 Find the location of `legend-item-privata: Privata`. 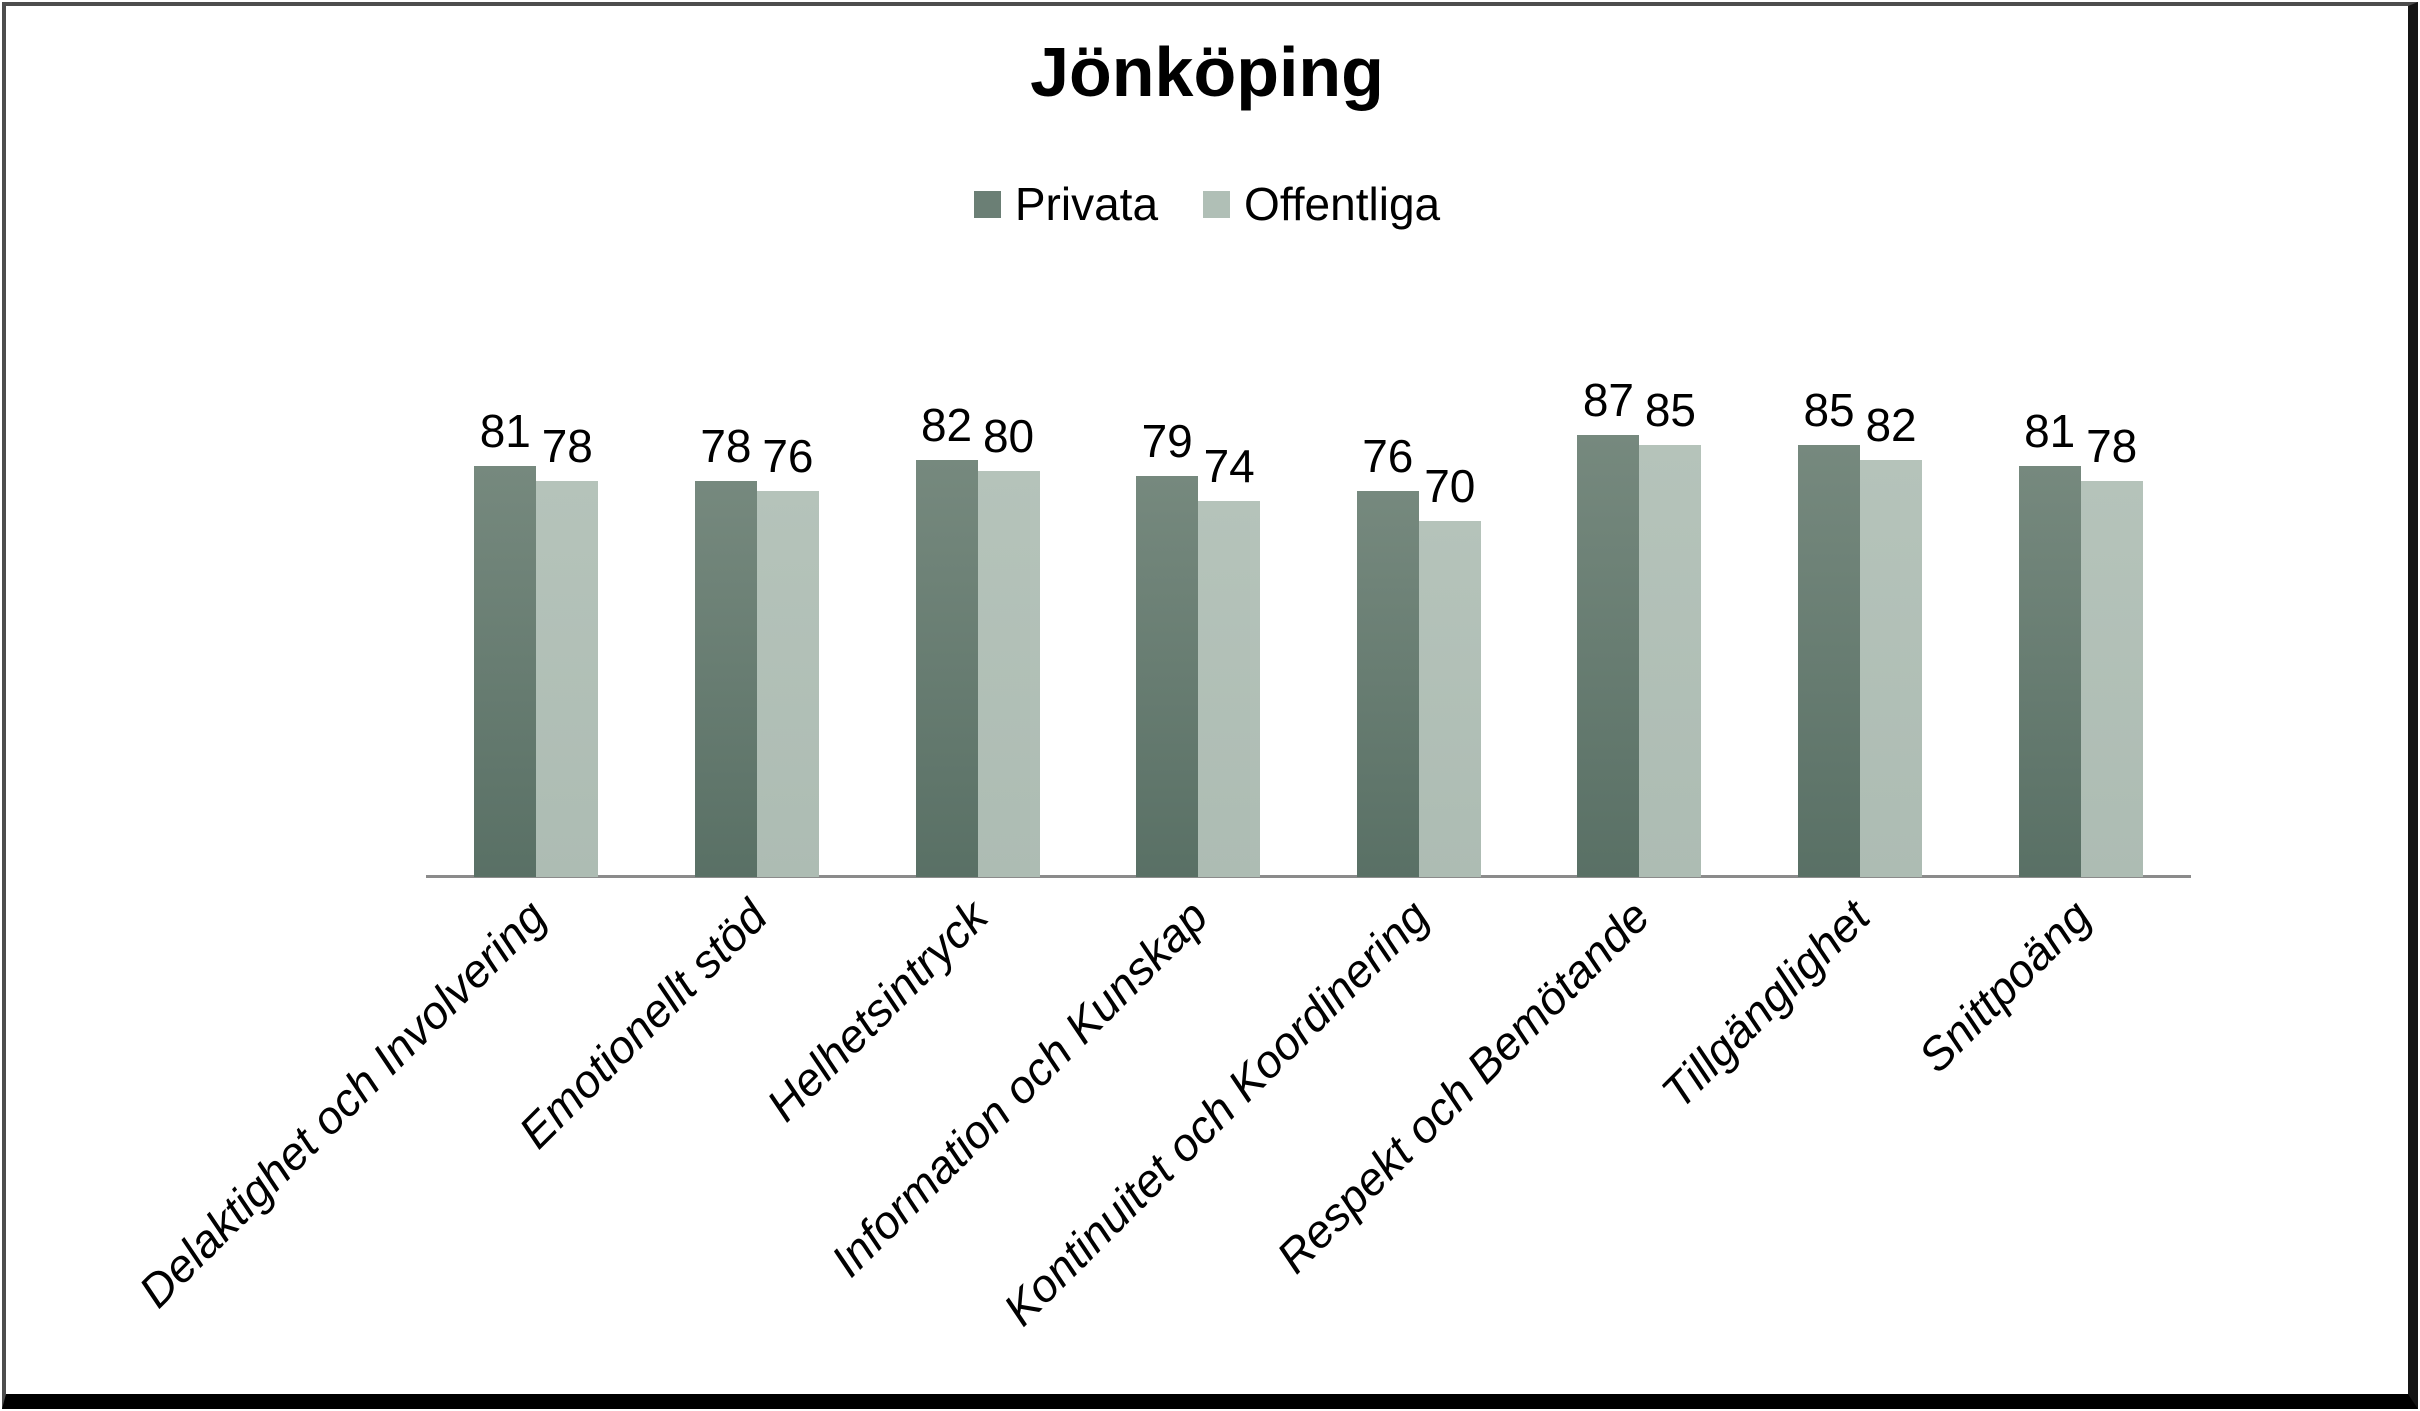

legend-item-privata: Privata is located at coordinates (1066, 204).